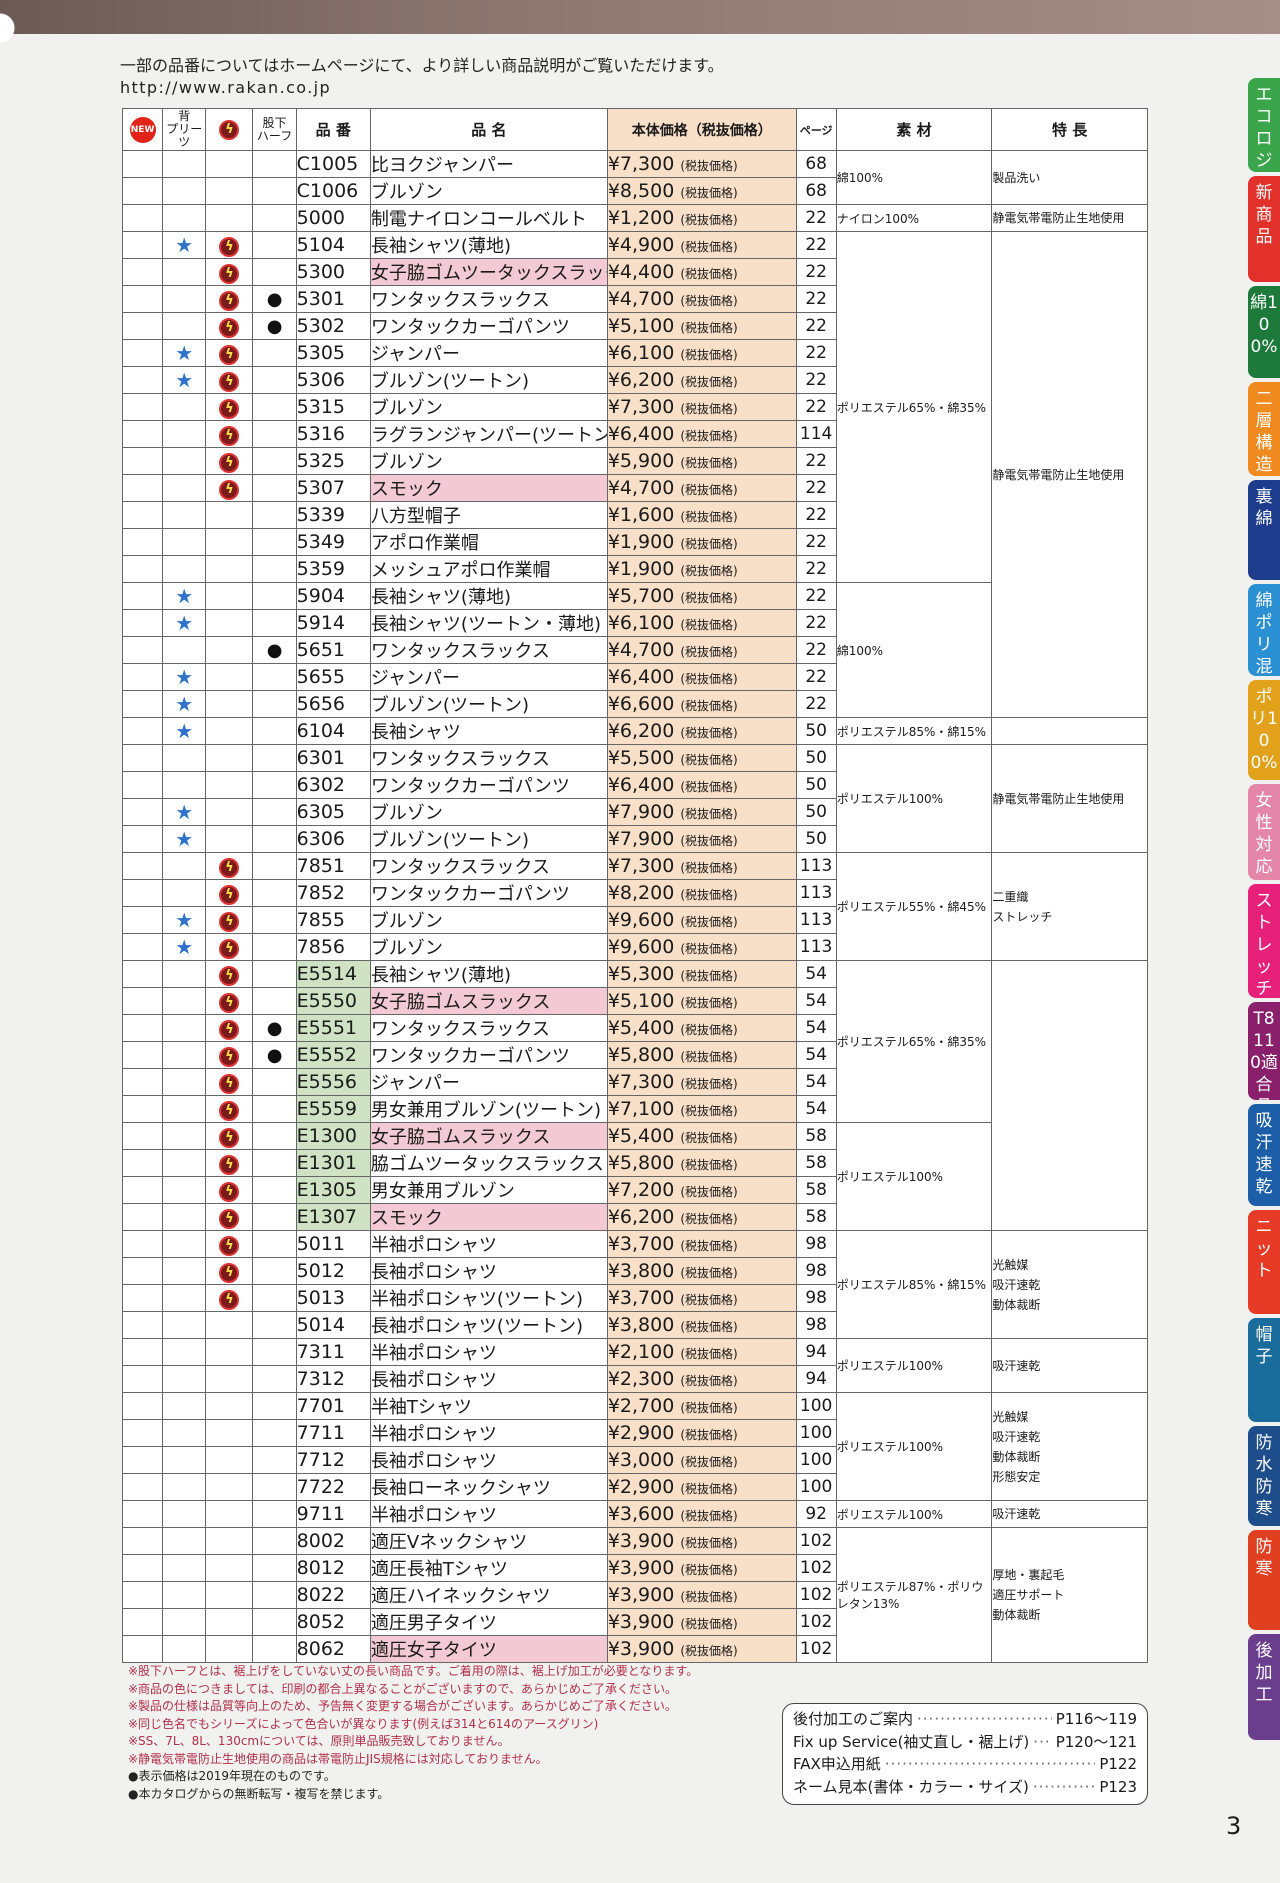  Describe the element at coordinates (333, 947) in the screenshot. I see `product-code: 7856` at that location.